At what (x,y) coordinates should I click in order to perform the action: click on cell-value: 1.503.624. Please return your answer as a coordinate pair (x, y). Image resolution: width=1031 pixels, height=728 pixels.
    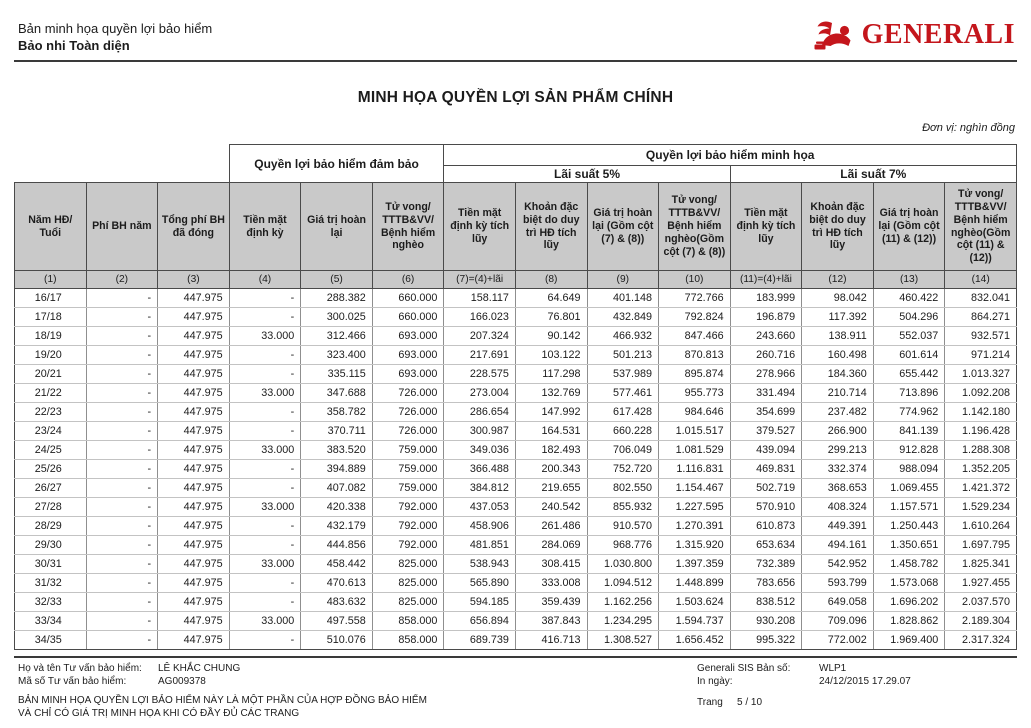
    Looking at the image, I should click on (694, 602).